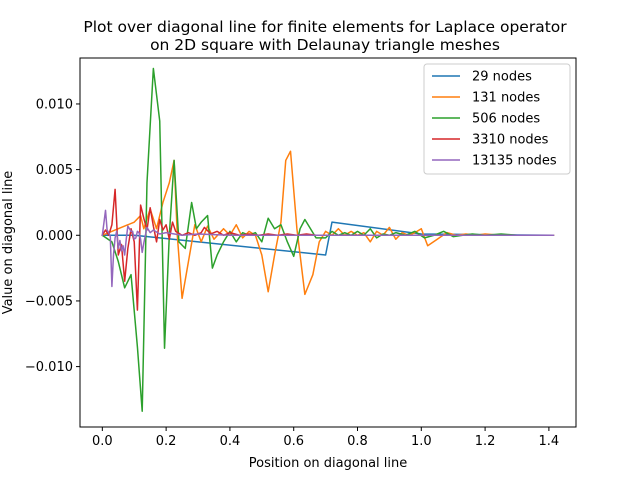 This screenshot has width=640, height=480. Describe the element at coordinates (166, 441) in the screenshot. I see `x-tick-label: 0.2` at that location.